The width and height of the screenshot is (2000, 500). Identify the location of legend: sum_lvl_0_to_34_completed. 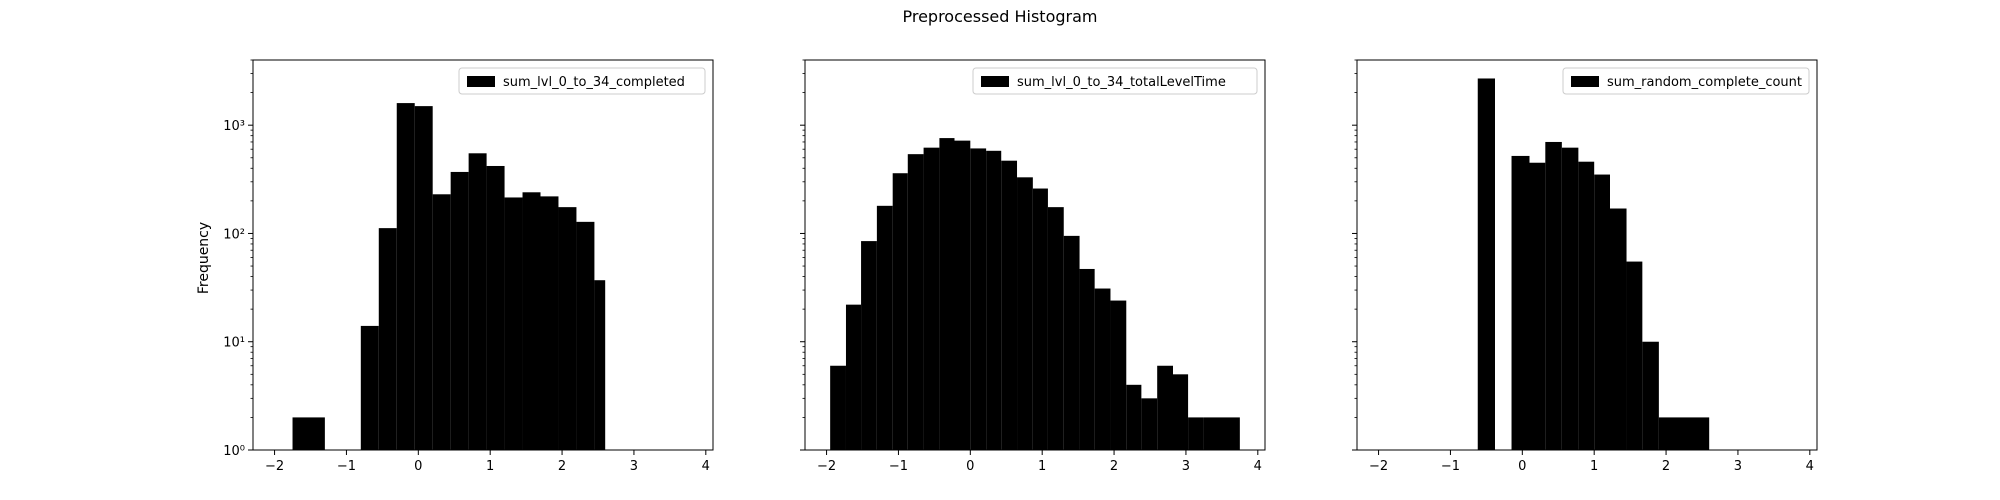
(582, 81).